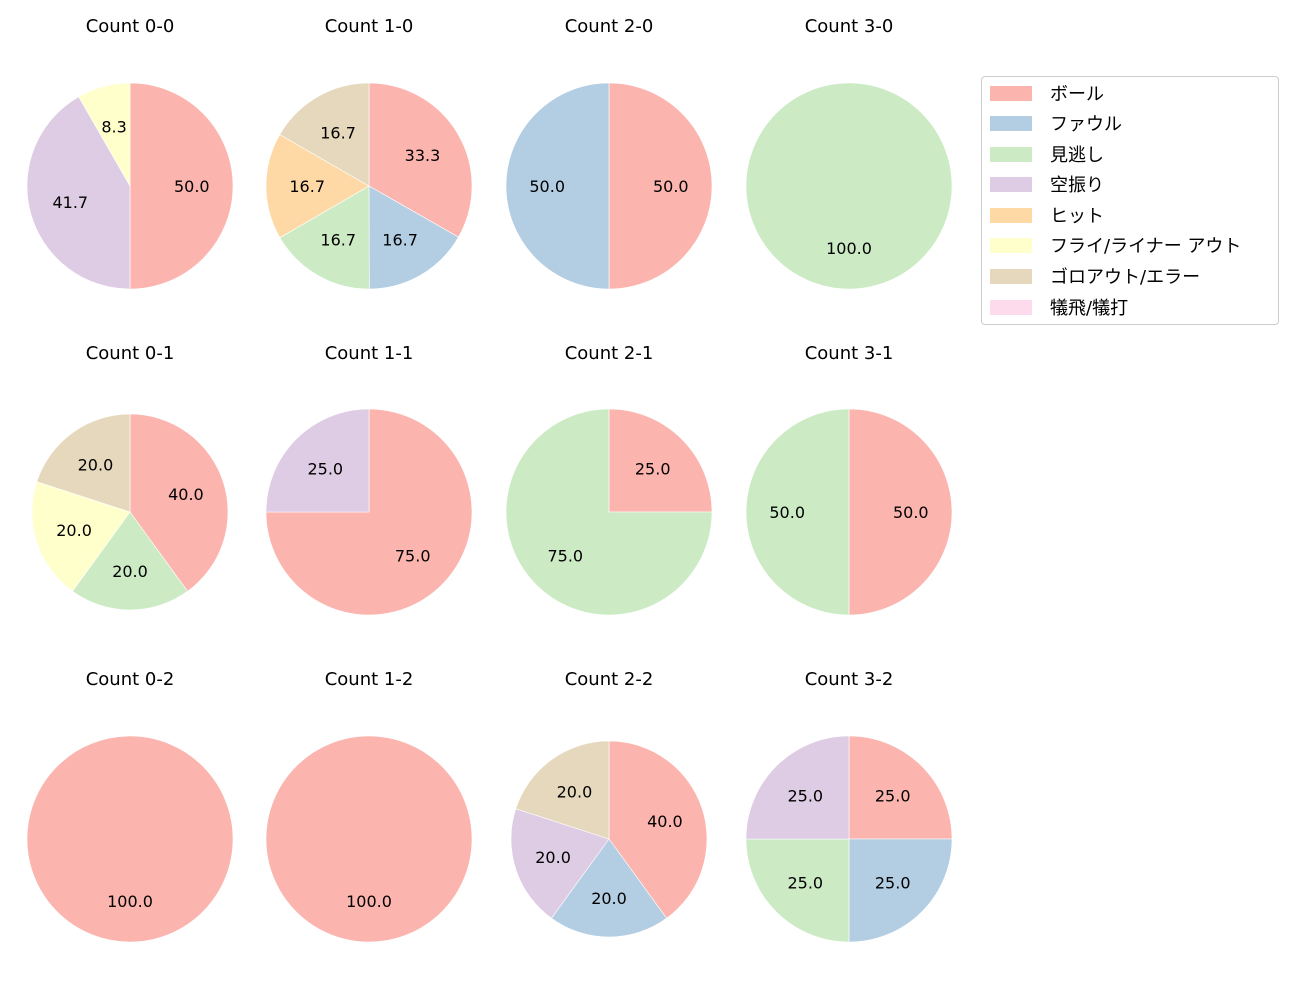 The height and width of the screenshot is (1000, 1300). I want to click on pie-panel: Count 3-1 50.0 50.0, so click(849, 477).